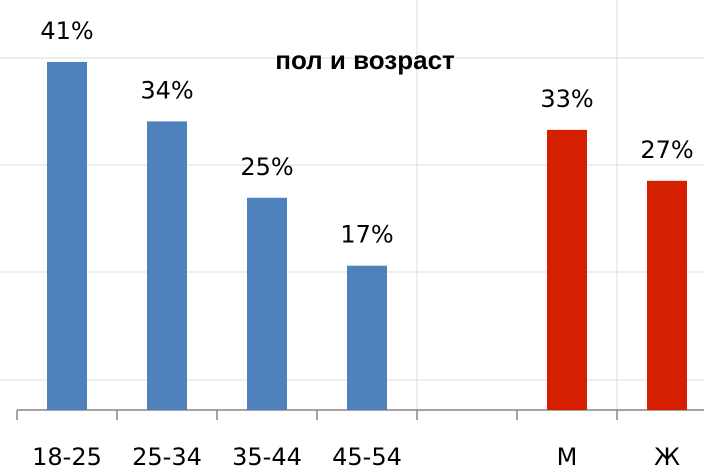  I want to click on x-tick-label: 18-25, so click(67, 457).